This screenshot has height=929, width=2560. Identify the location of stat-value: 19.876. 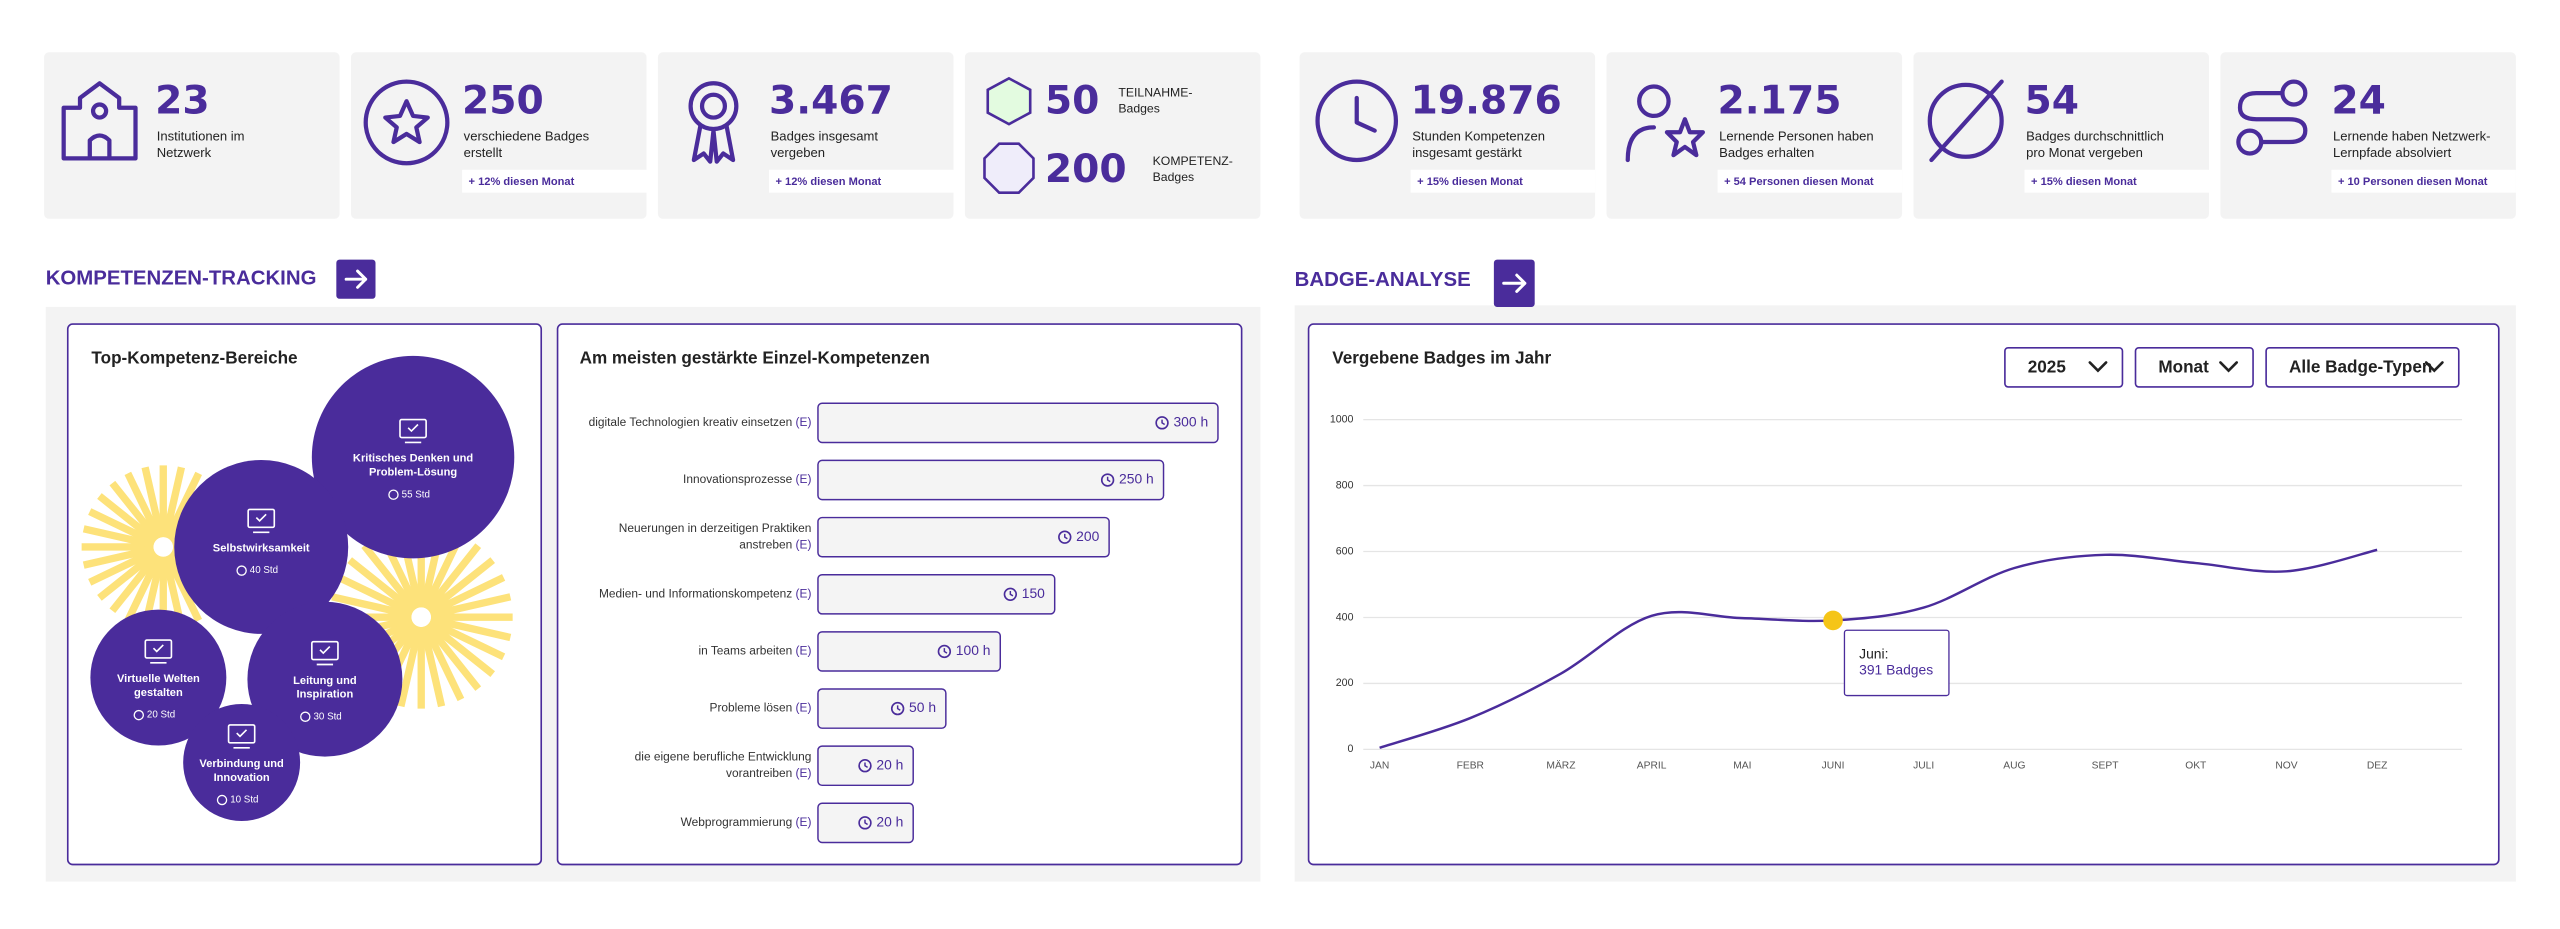
(1486, 100).